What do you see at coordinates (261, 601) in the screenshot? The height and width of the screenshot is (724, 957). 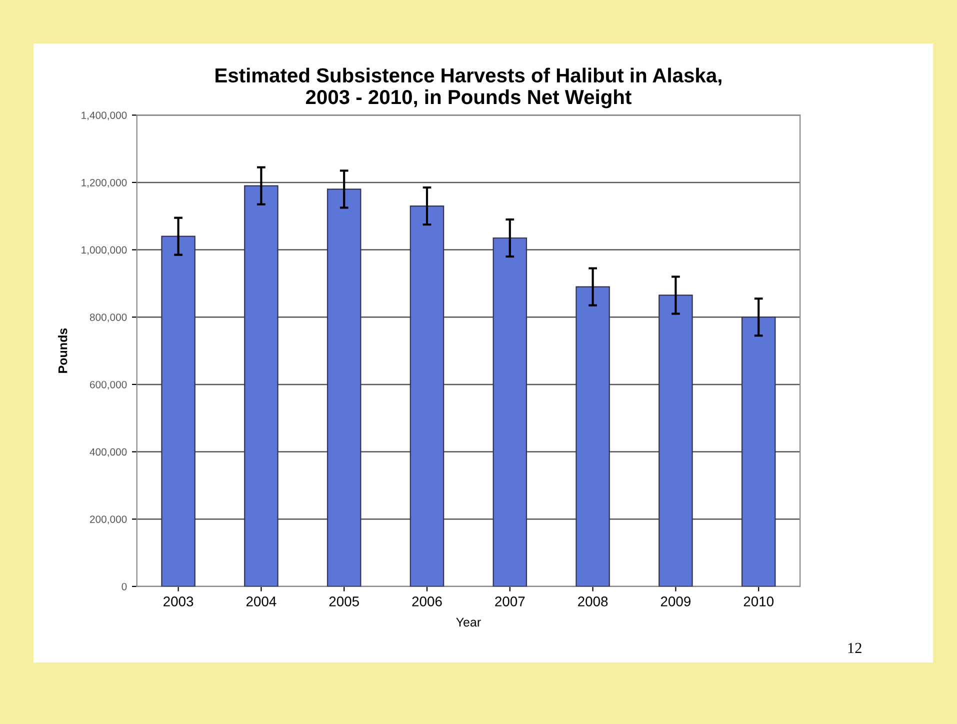 I see `x-tick-label: 2004` at bounding box center [261, 601].